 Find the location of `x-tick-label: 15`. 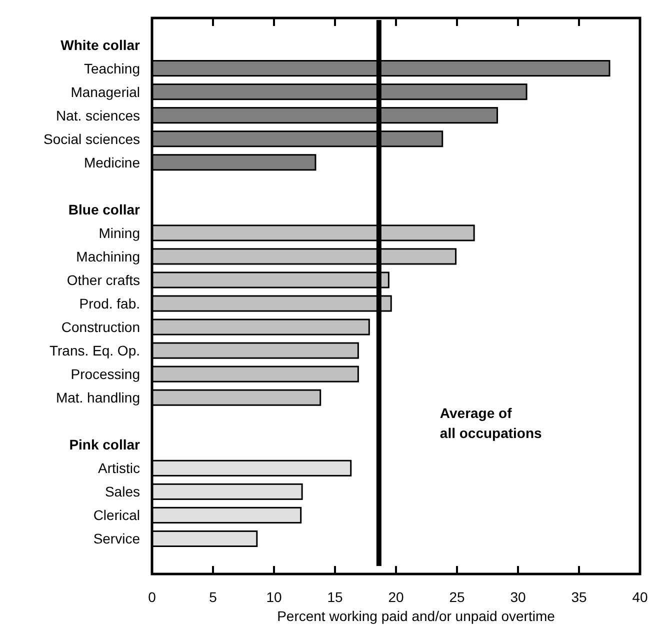

x-tick-label: 15 is located at coordinates (335, 597).